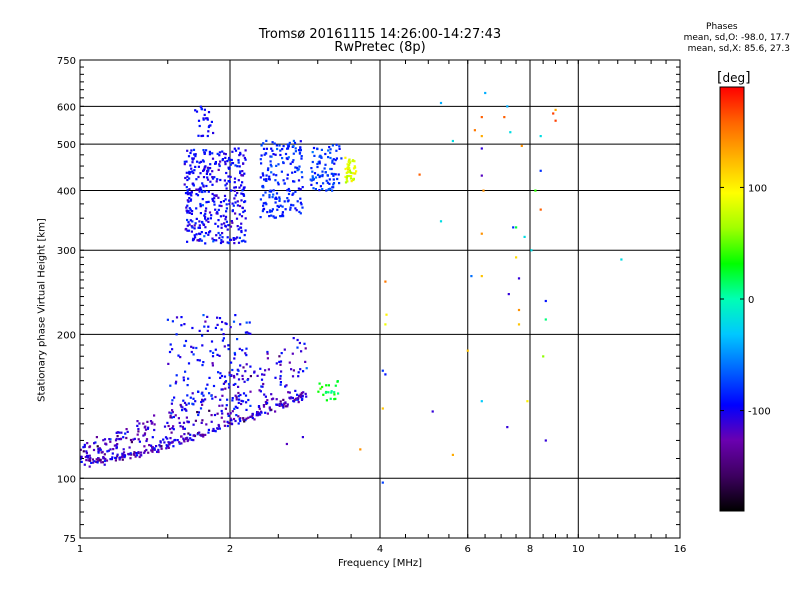 This screenshot has height=600, width=800. I want to click on colorbar-label: [deg], so click(734, 78).